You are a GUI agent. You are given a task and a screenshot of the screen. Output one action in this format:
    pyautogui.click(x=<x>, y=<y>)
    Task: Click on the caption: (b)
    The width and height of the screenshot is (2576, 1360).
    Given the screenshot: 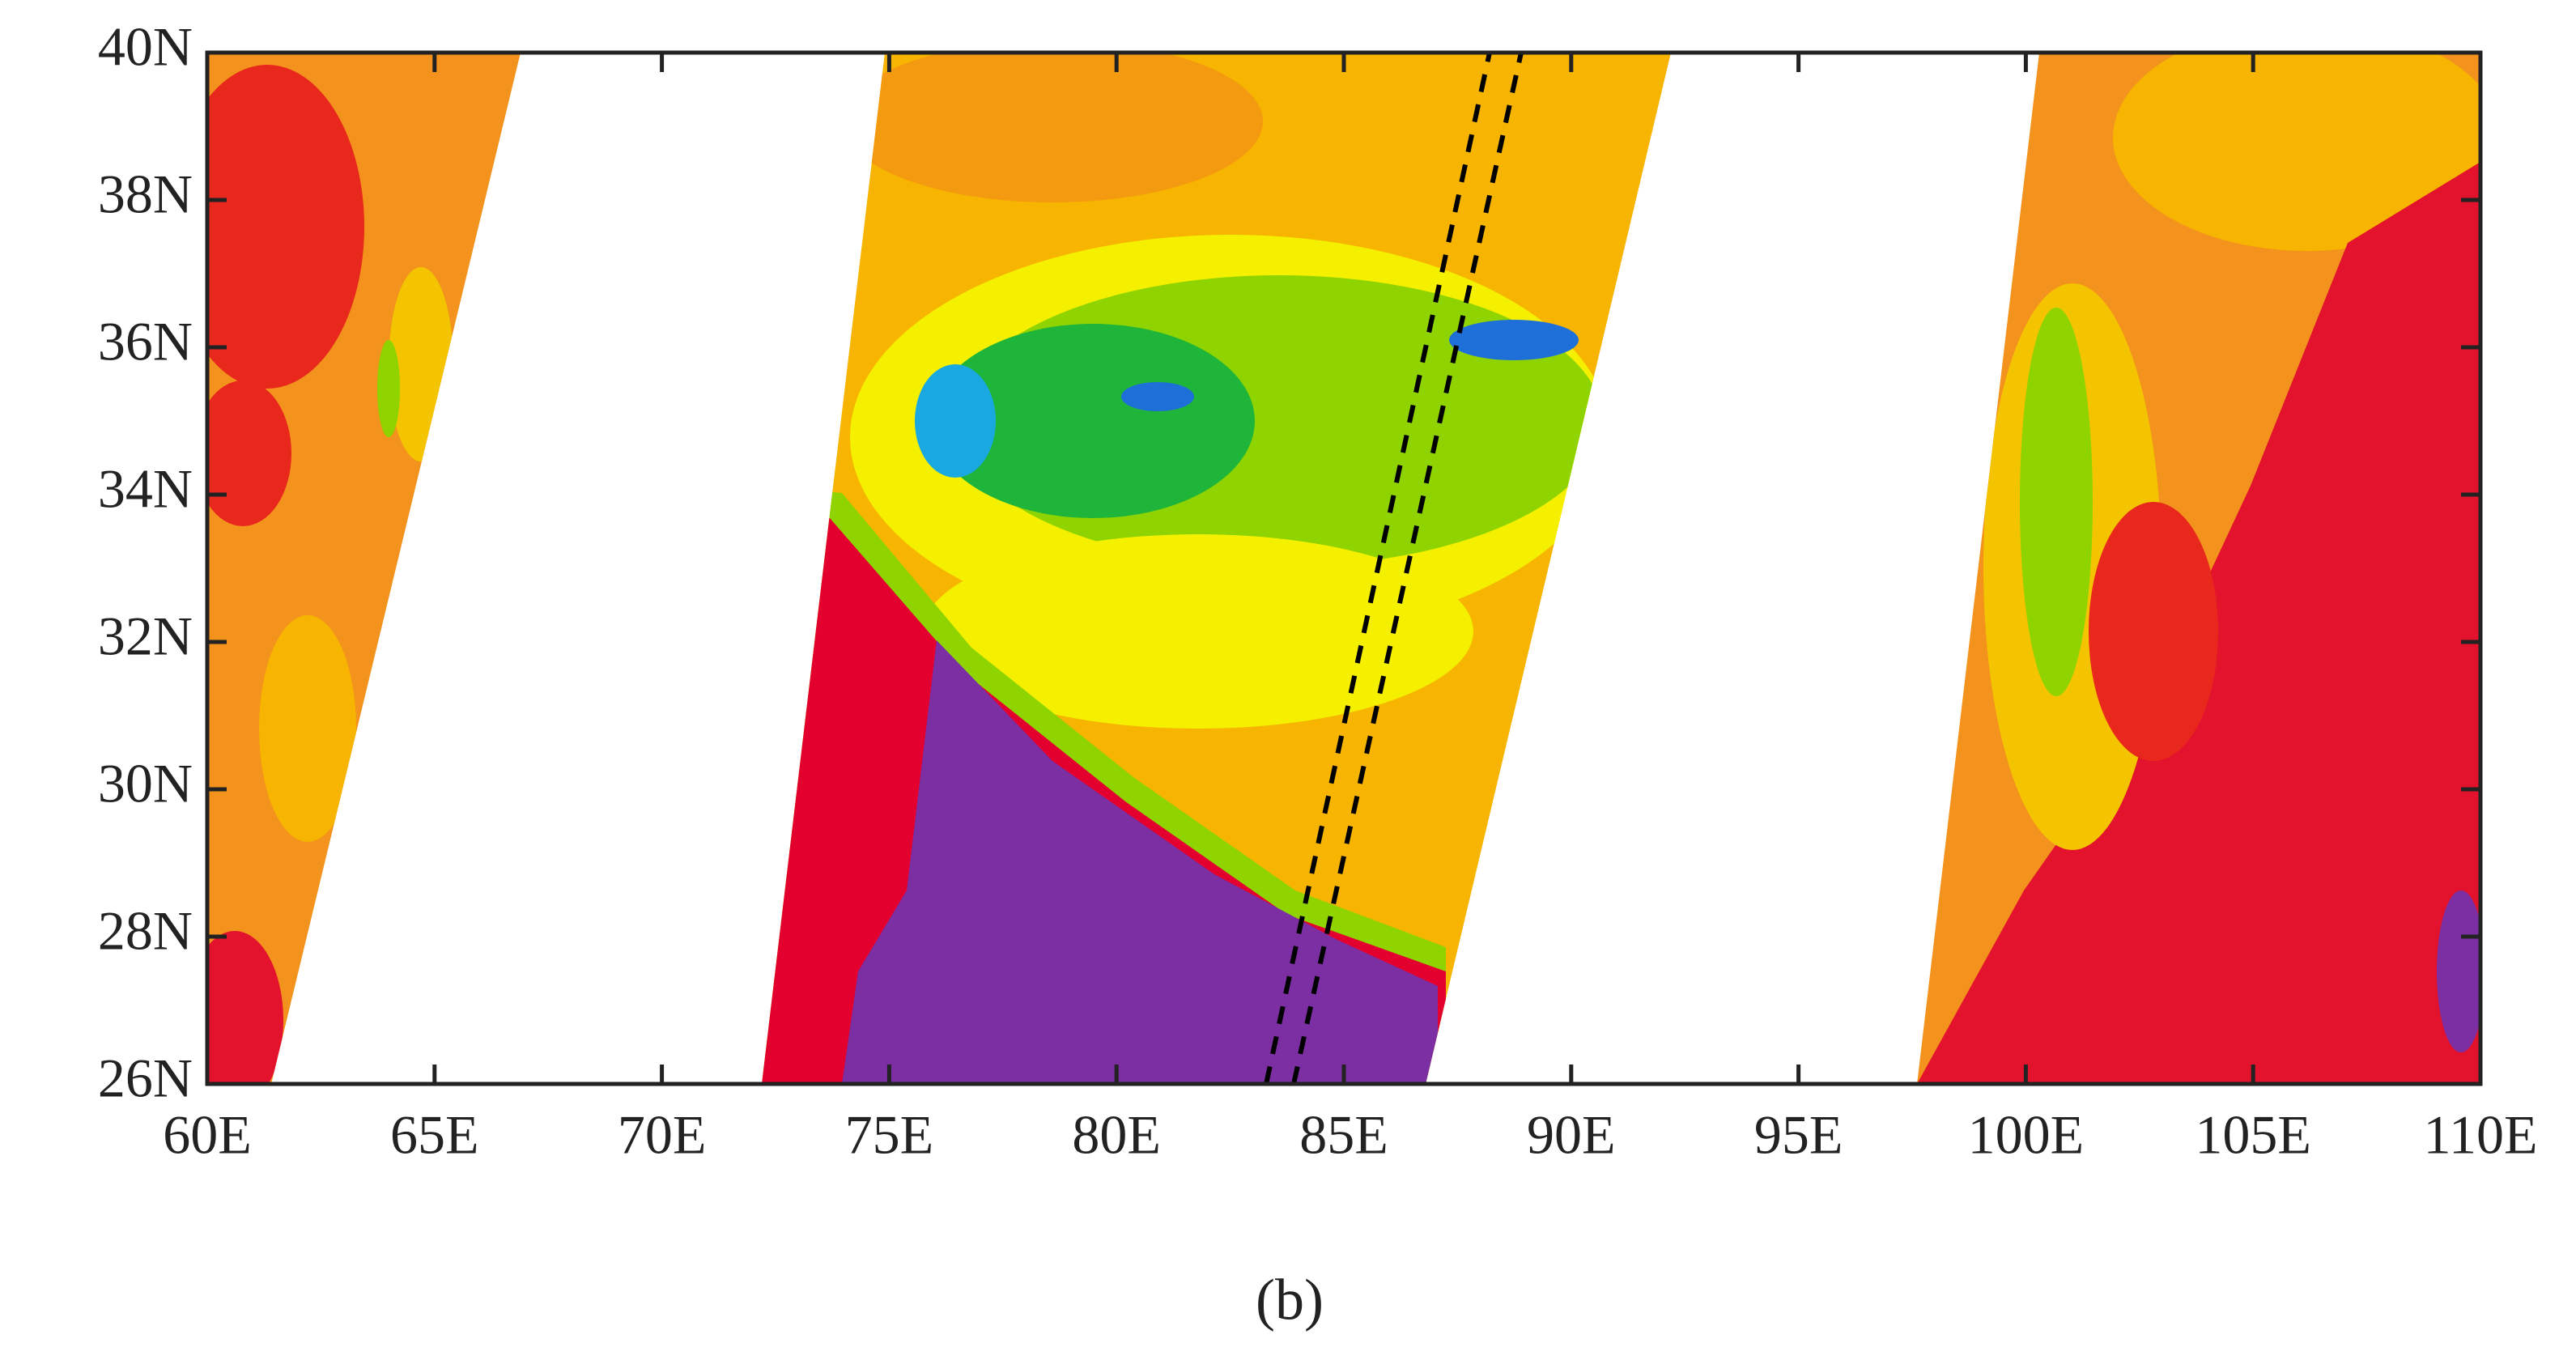 What is the action you would take?
    pyautogui.click(x=1290, y=1300)
    